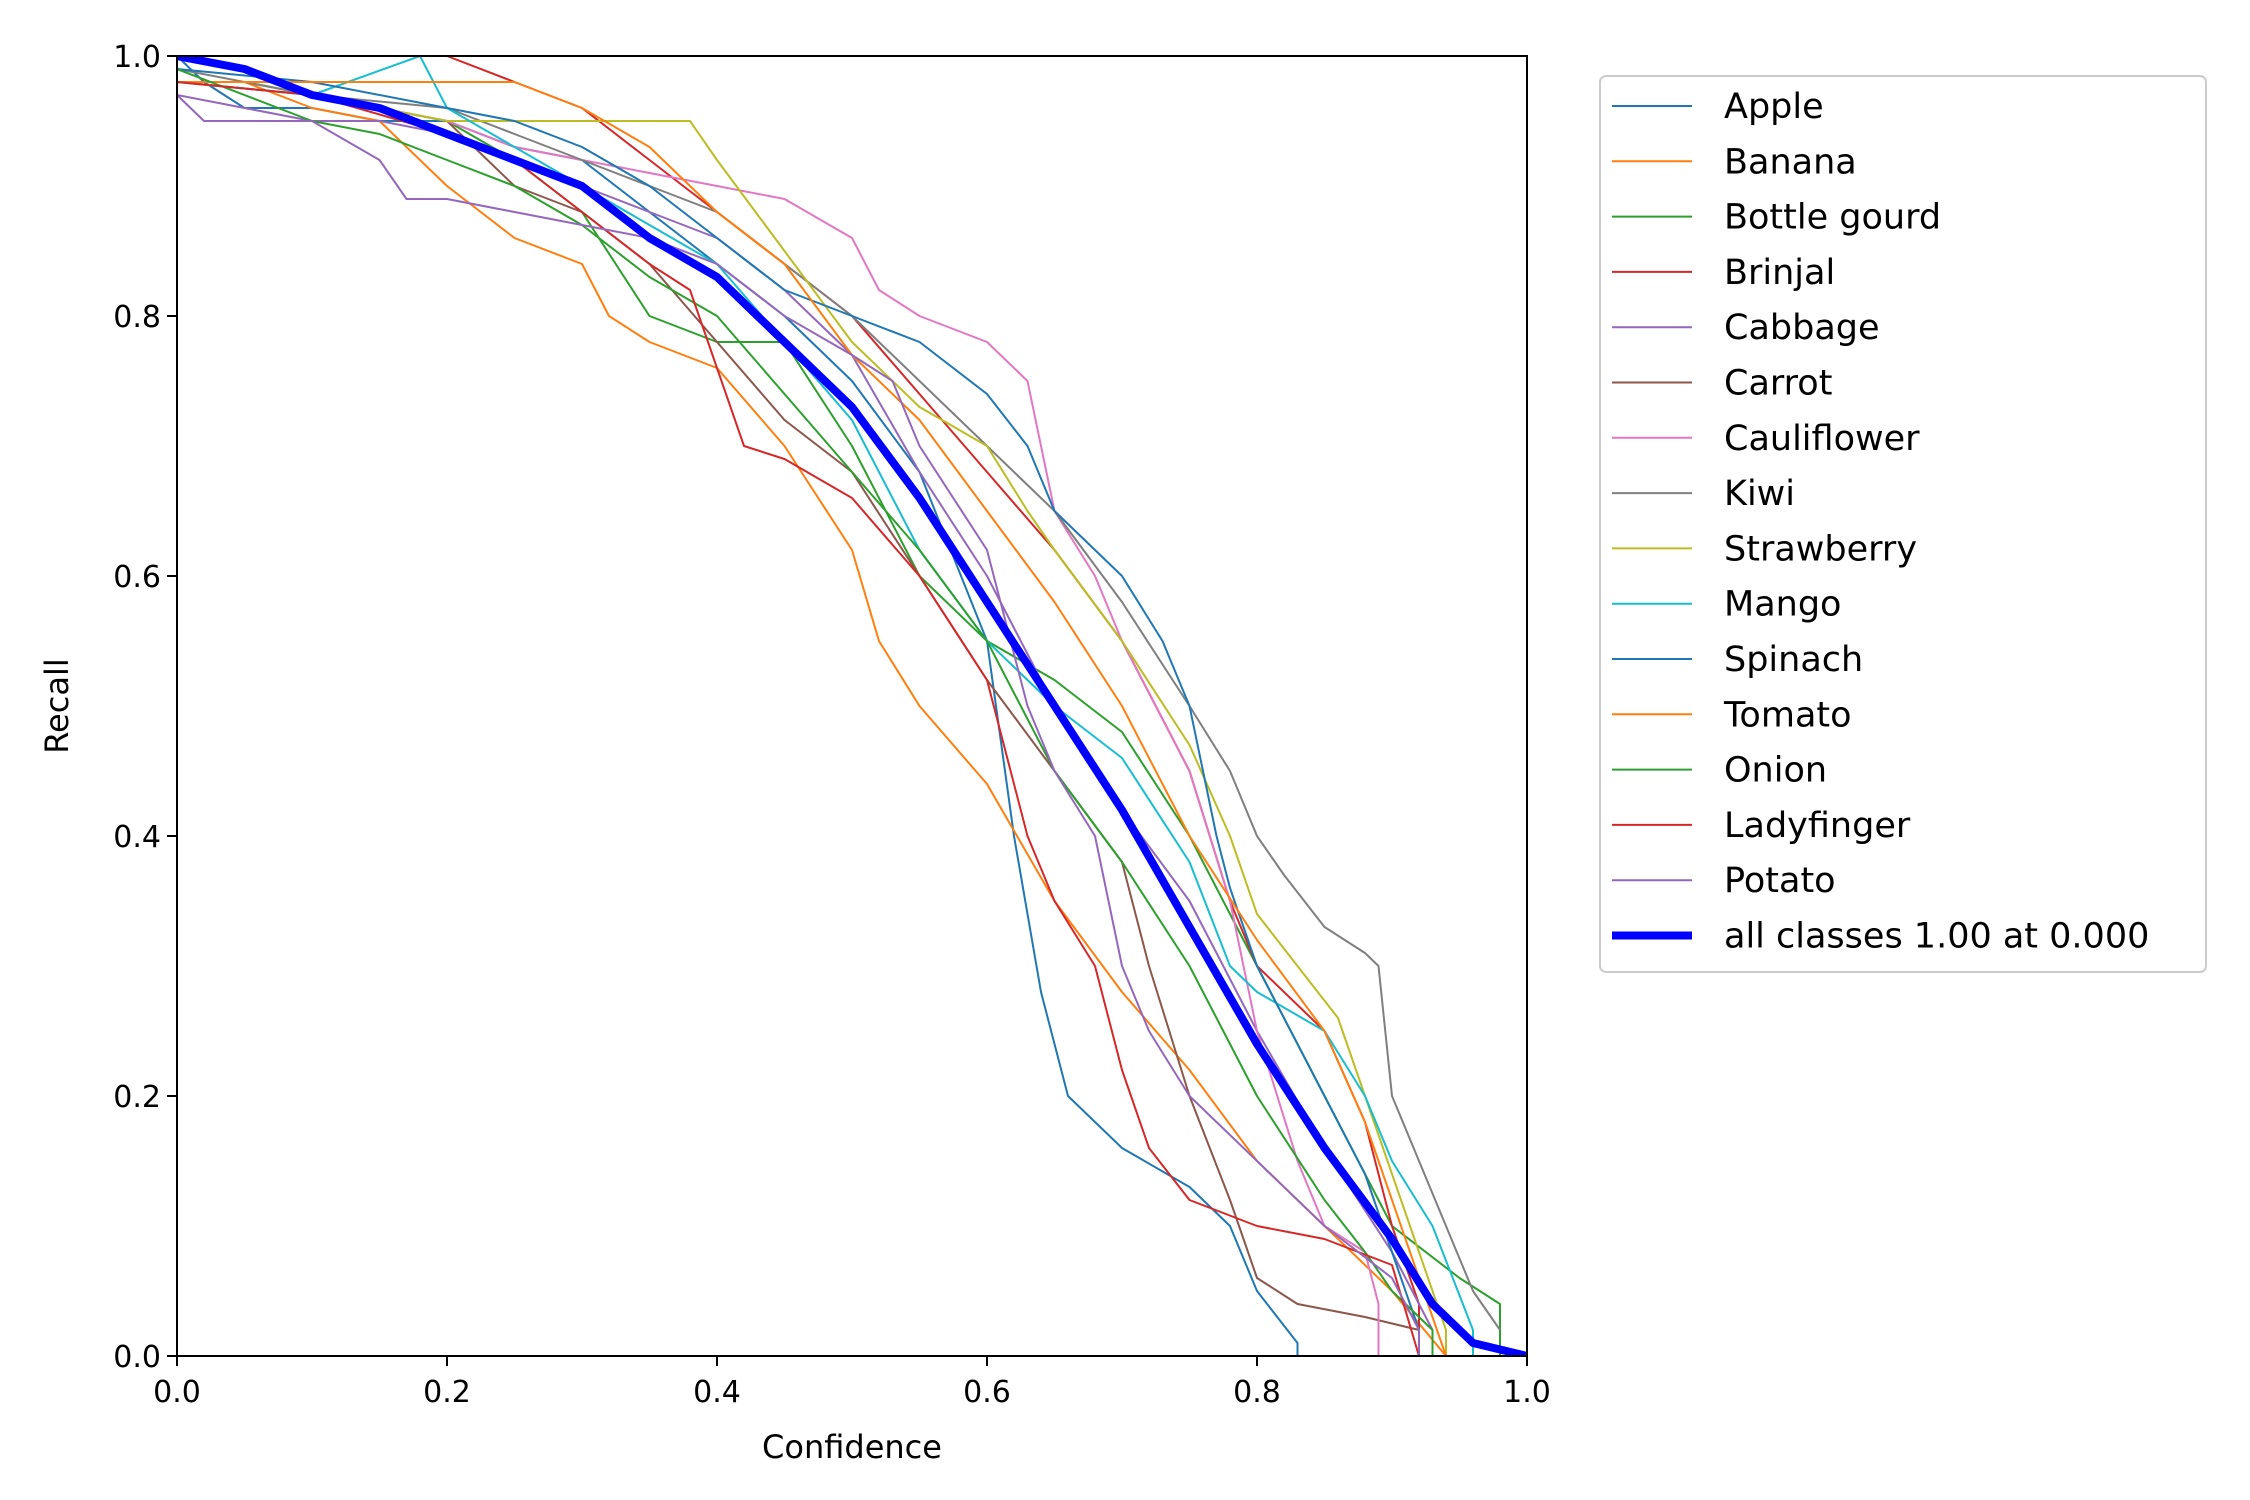 The height and width of the screenshot is (1500, 2250). Describe the element at coordinates (1775, 771) in the screenshot. I see `legend-entry: Onion` at that location.